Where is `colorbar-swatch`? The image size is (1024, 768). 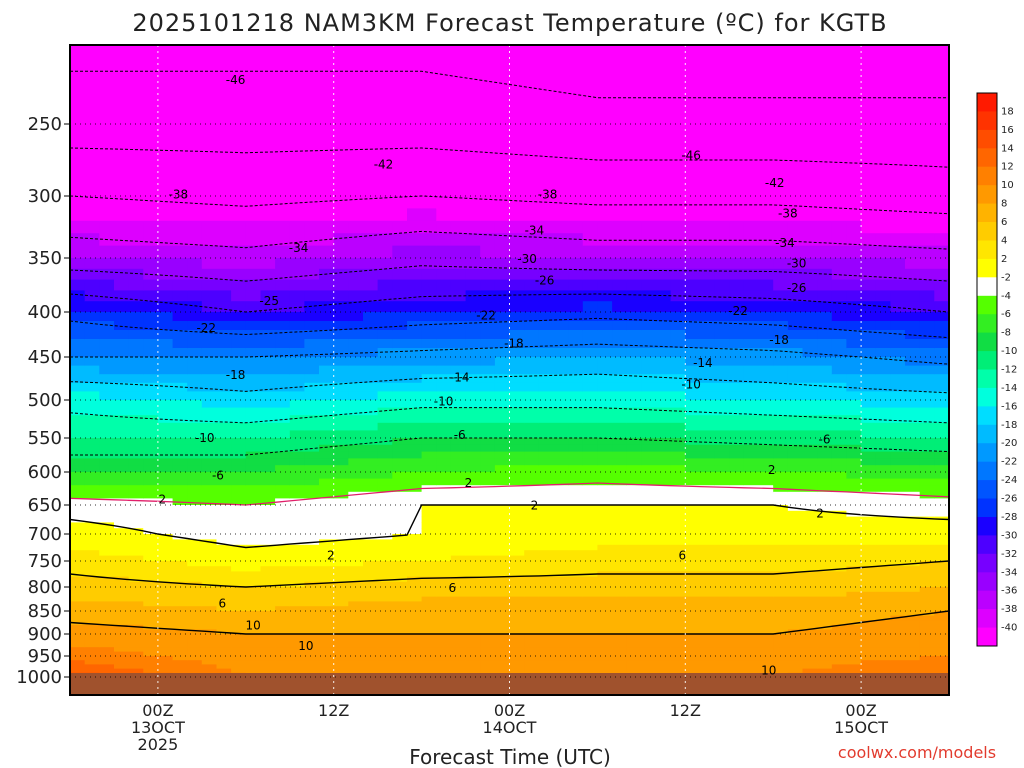 colorbar-swatch is located at coordinates (987, 139).